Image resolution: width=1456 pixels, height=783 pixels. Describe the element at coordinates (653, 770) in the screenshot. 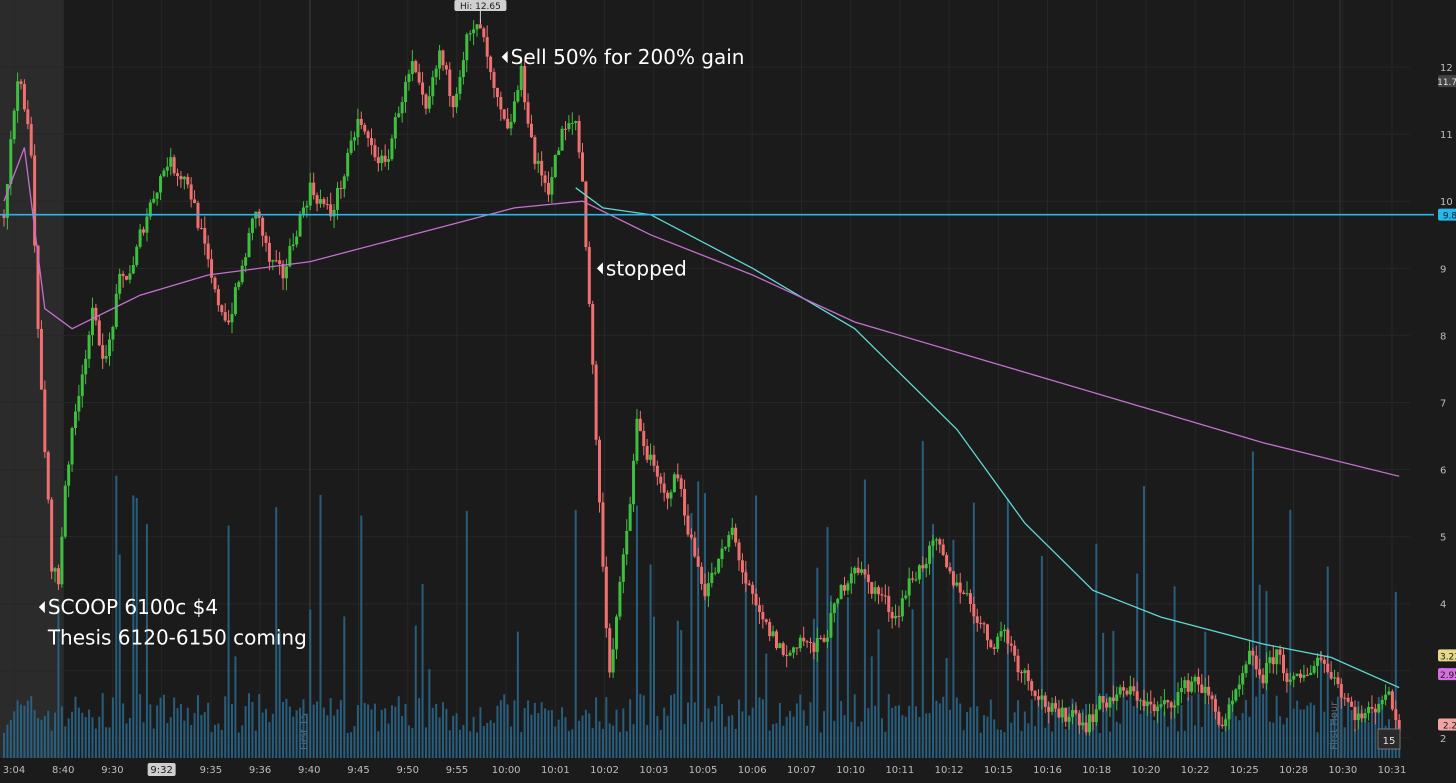

I see `x-tick-label: 10:03` at that location.